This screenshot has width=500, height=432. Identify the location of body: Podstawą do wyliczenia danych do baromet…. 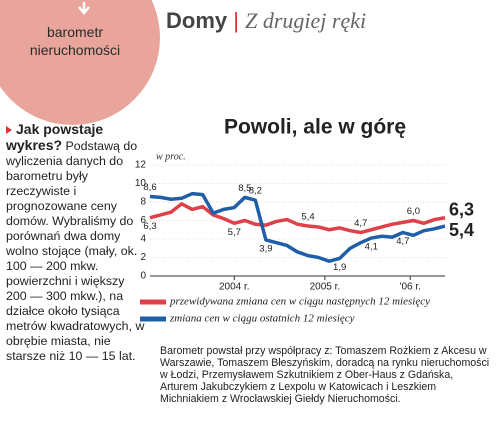
(75, 251).